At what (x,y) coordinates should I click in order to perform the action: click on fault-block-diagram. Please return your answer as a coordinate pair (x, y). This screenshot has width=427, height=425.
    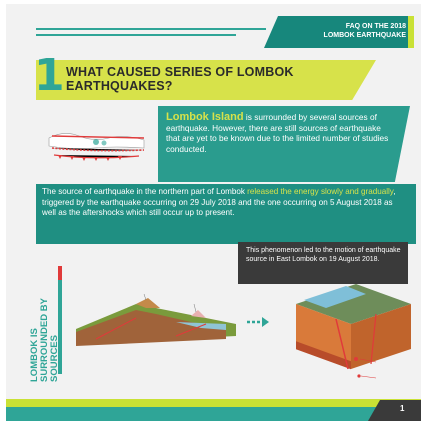
    Looking at the image, I should click on (353, 331).